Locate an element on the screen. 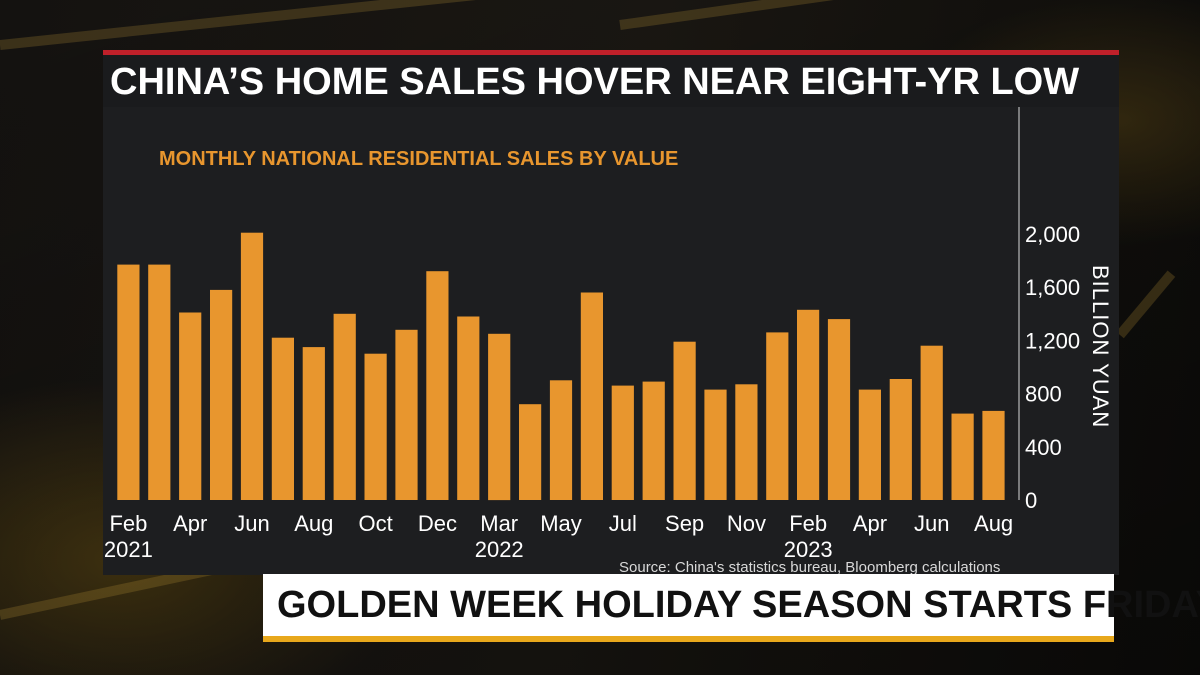 The image size is (1200, 675). x-tick-label: Dec is located at coordinates (437, 523).